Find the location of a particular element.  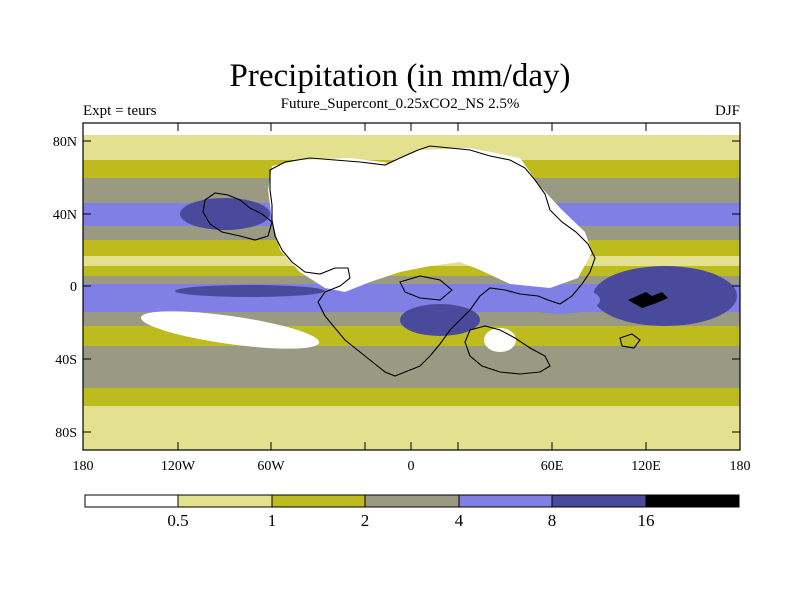

colorbar-label-2: 2 is located at coordinates (365, 520).